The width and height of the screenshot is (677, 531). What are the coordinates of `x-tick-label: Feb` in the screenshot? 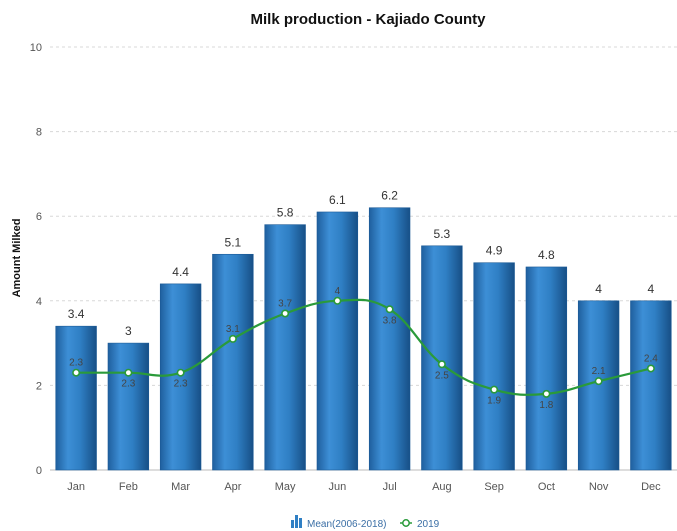 It's located at (128, 487).